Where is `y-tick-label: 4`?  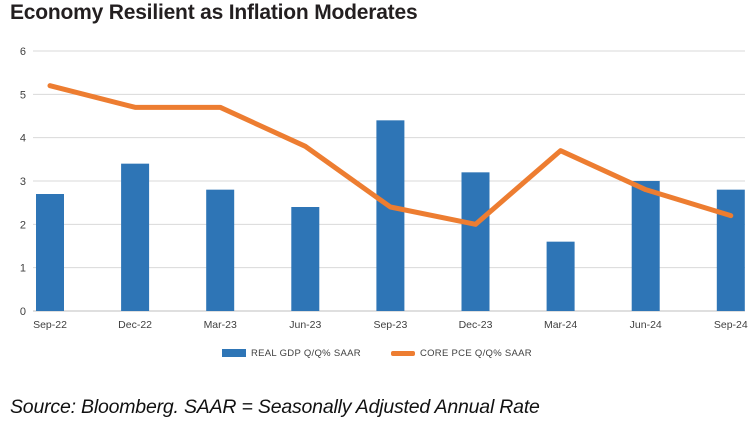
y-tick-label: 4 is located at coordinates (23, 139).